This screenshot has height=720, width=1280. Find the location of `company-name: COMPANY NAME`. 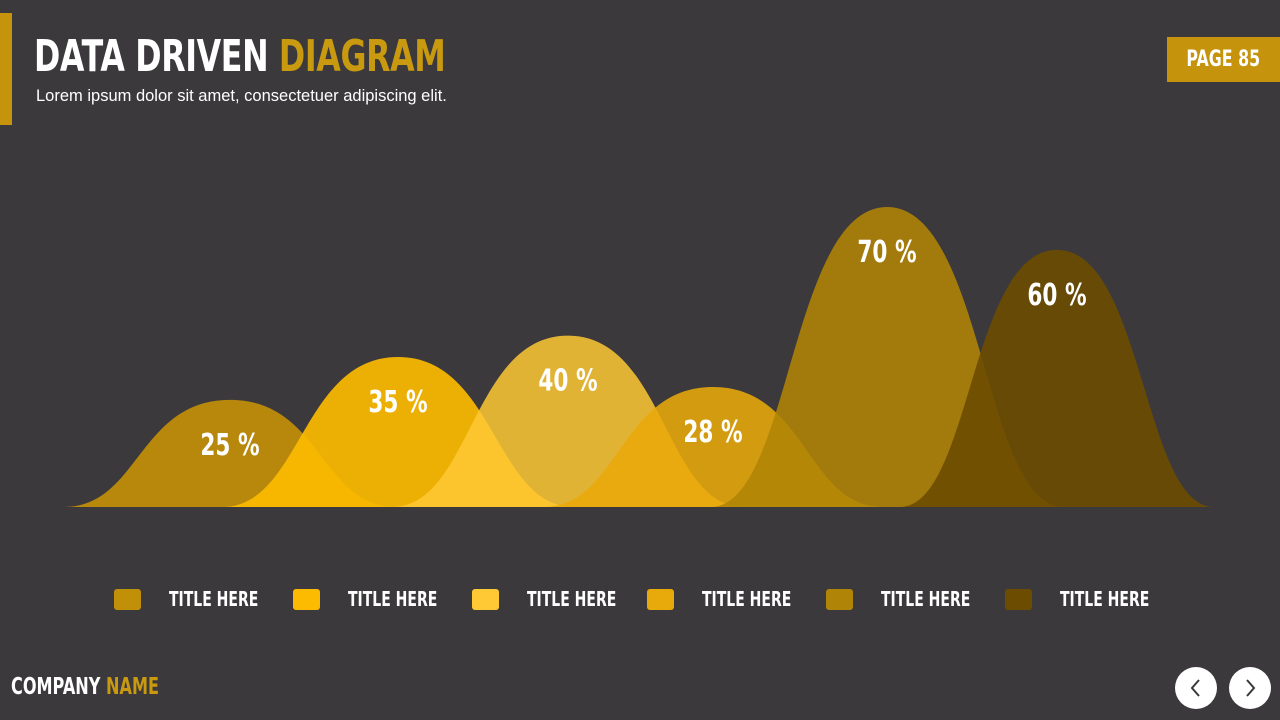

company-name: COMPANY NAME is located at coordinates (85, 687).